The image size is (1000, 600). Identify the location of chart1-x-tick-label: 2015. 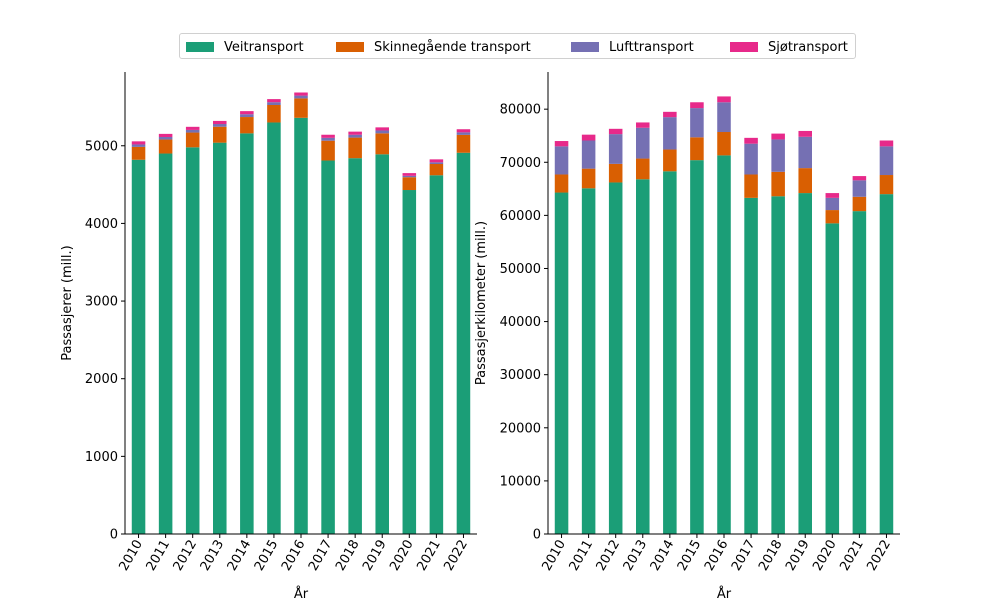
(267, 556).